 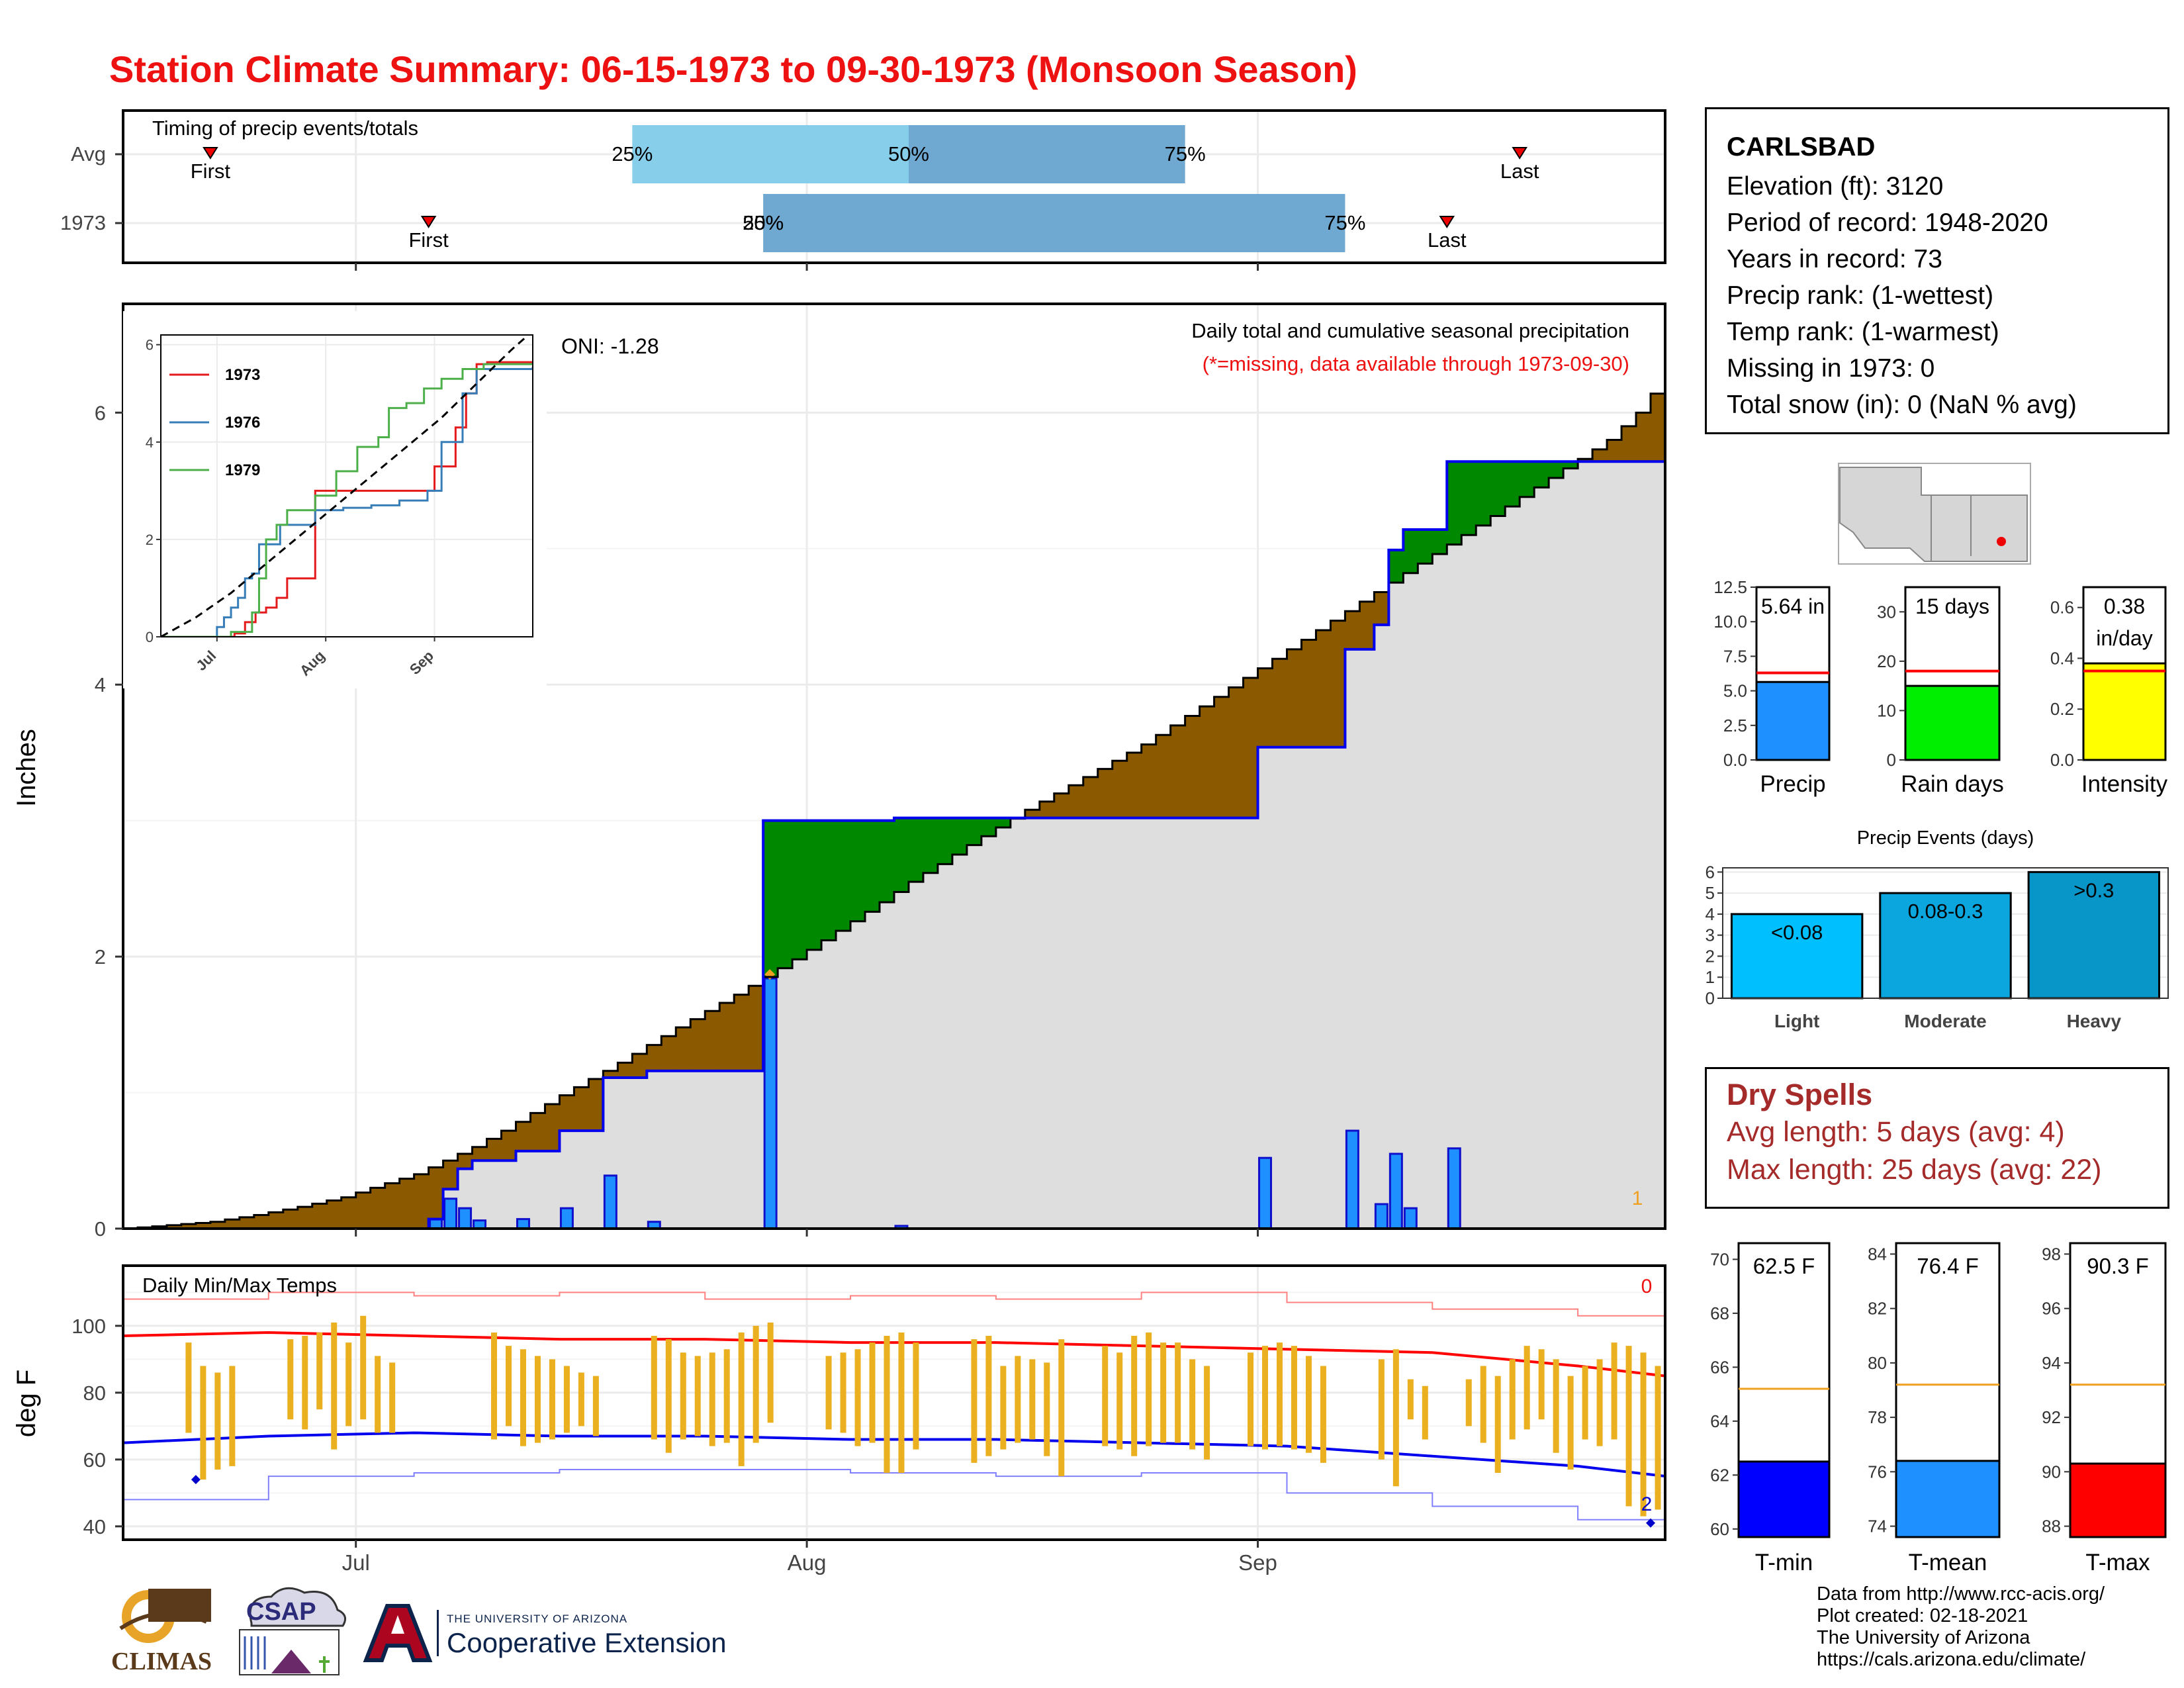 I want to click on precip-y-tick-label: 6, so click(x=100, y=412).